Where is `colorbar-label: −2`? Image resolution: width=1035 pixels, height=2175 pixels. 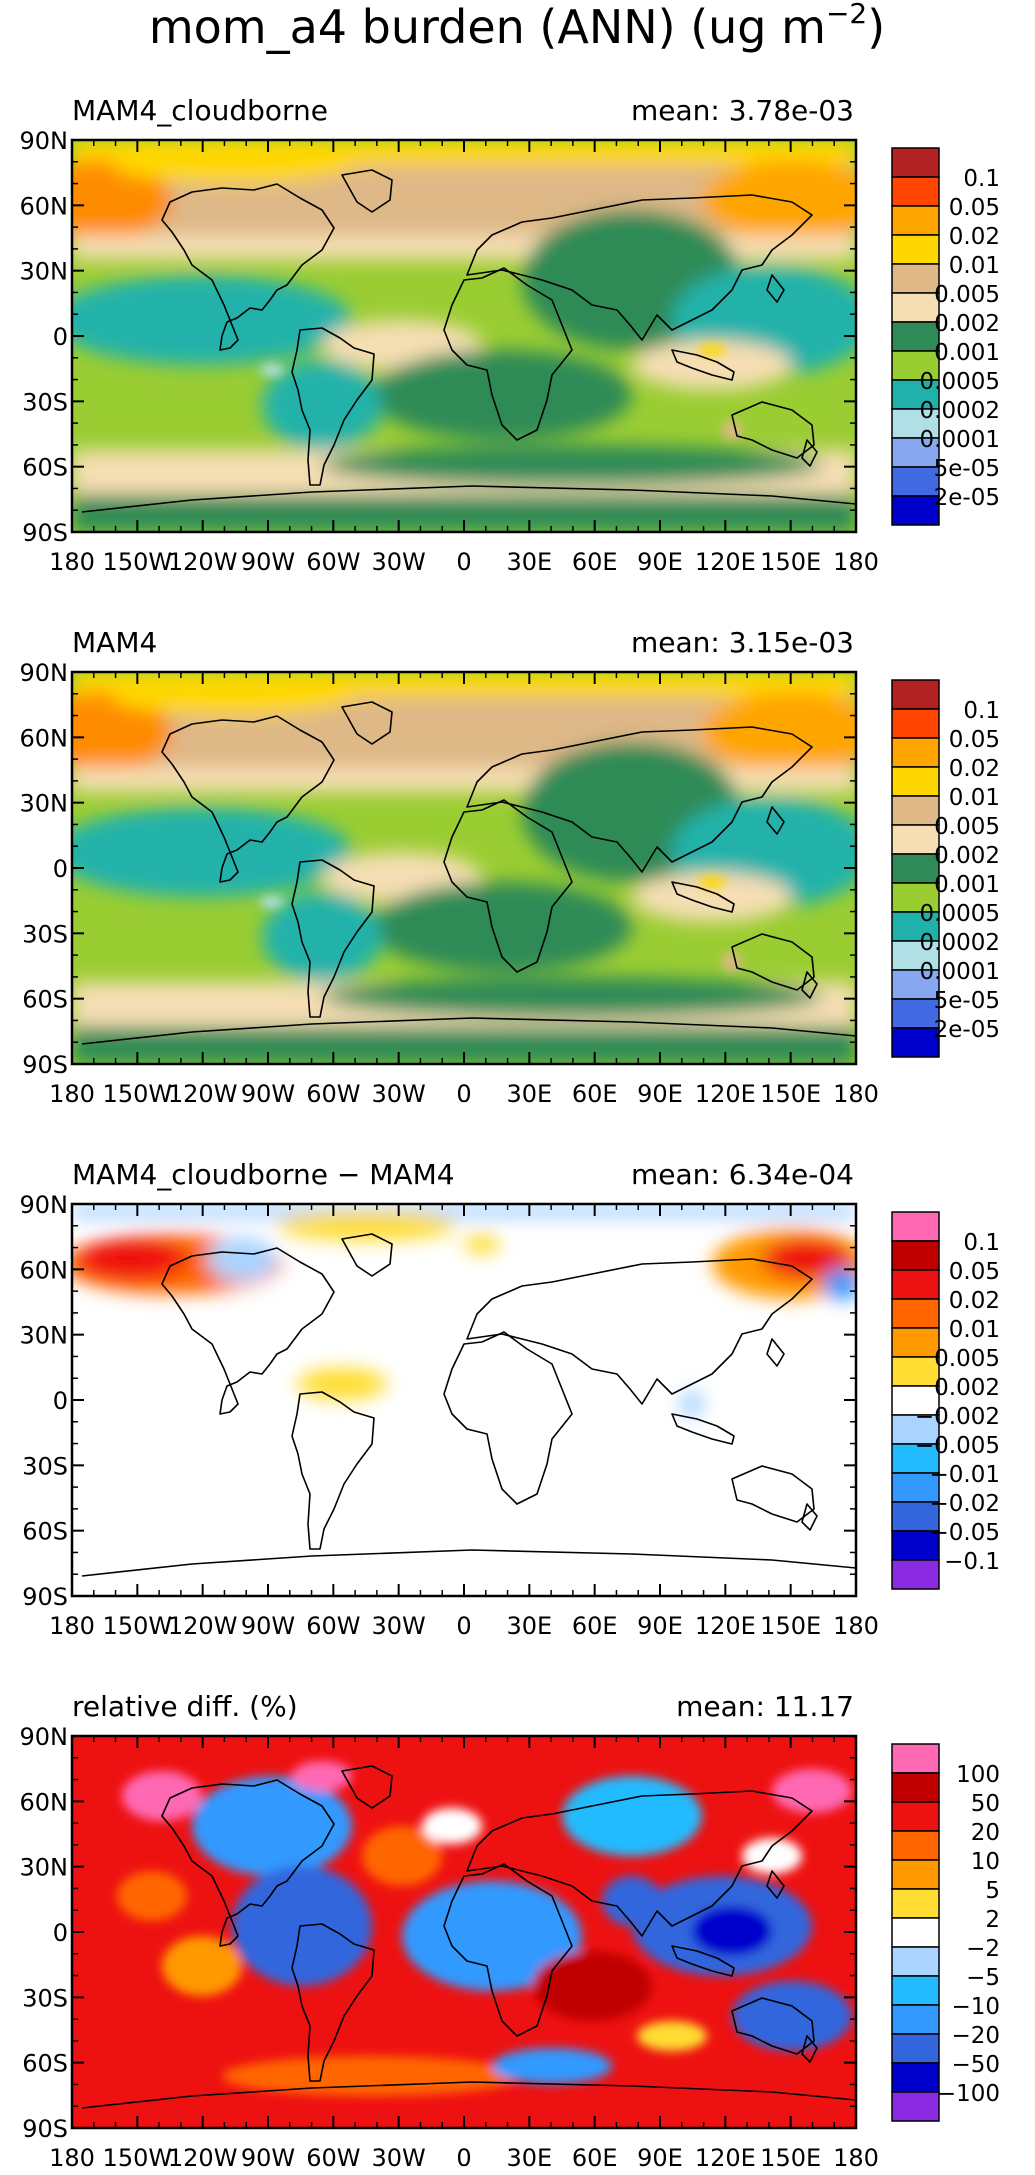 colorbar-label: −2 is located at coordinates (983, 1949).